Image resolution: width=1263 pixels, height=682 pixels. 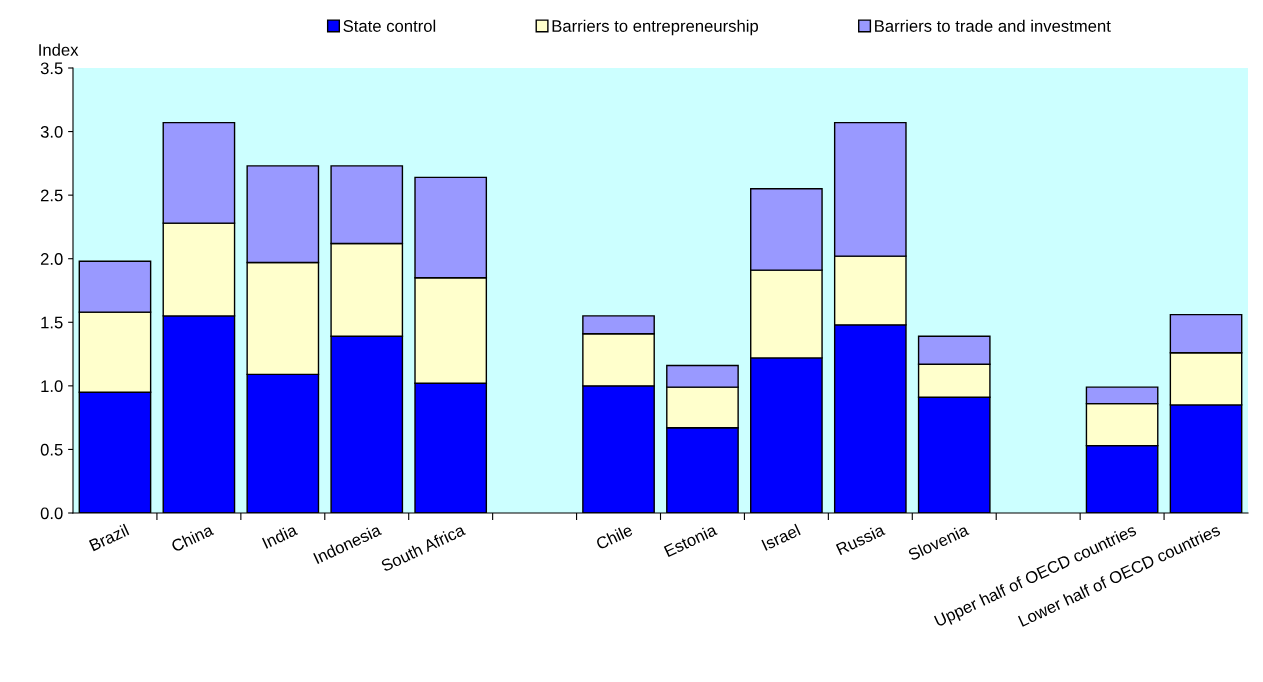 I want to click on x-tick-label: China, so click(x=192, y=538).